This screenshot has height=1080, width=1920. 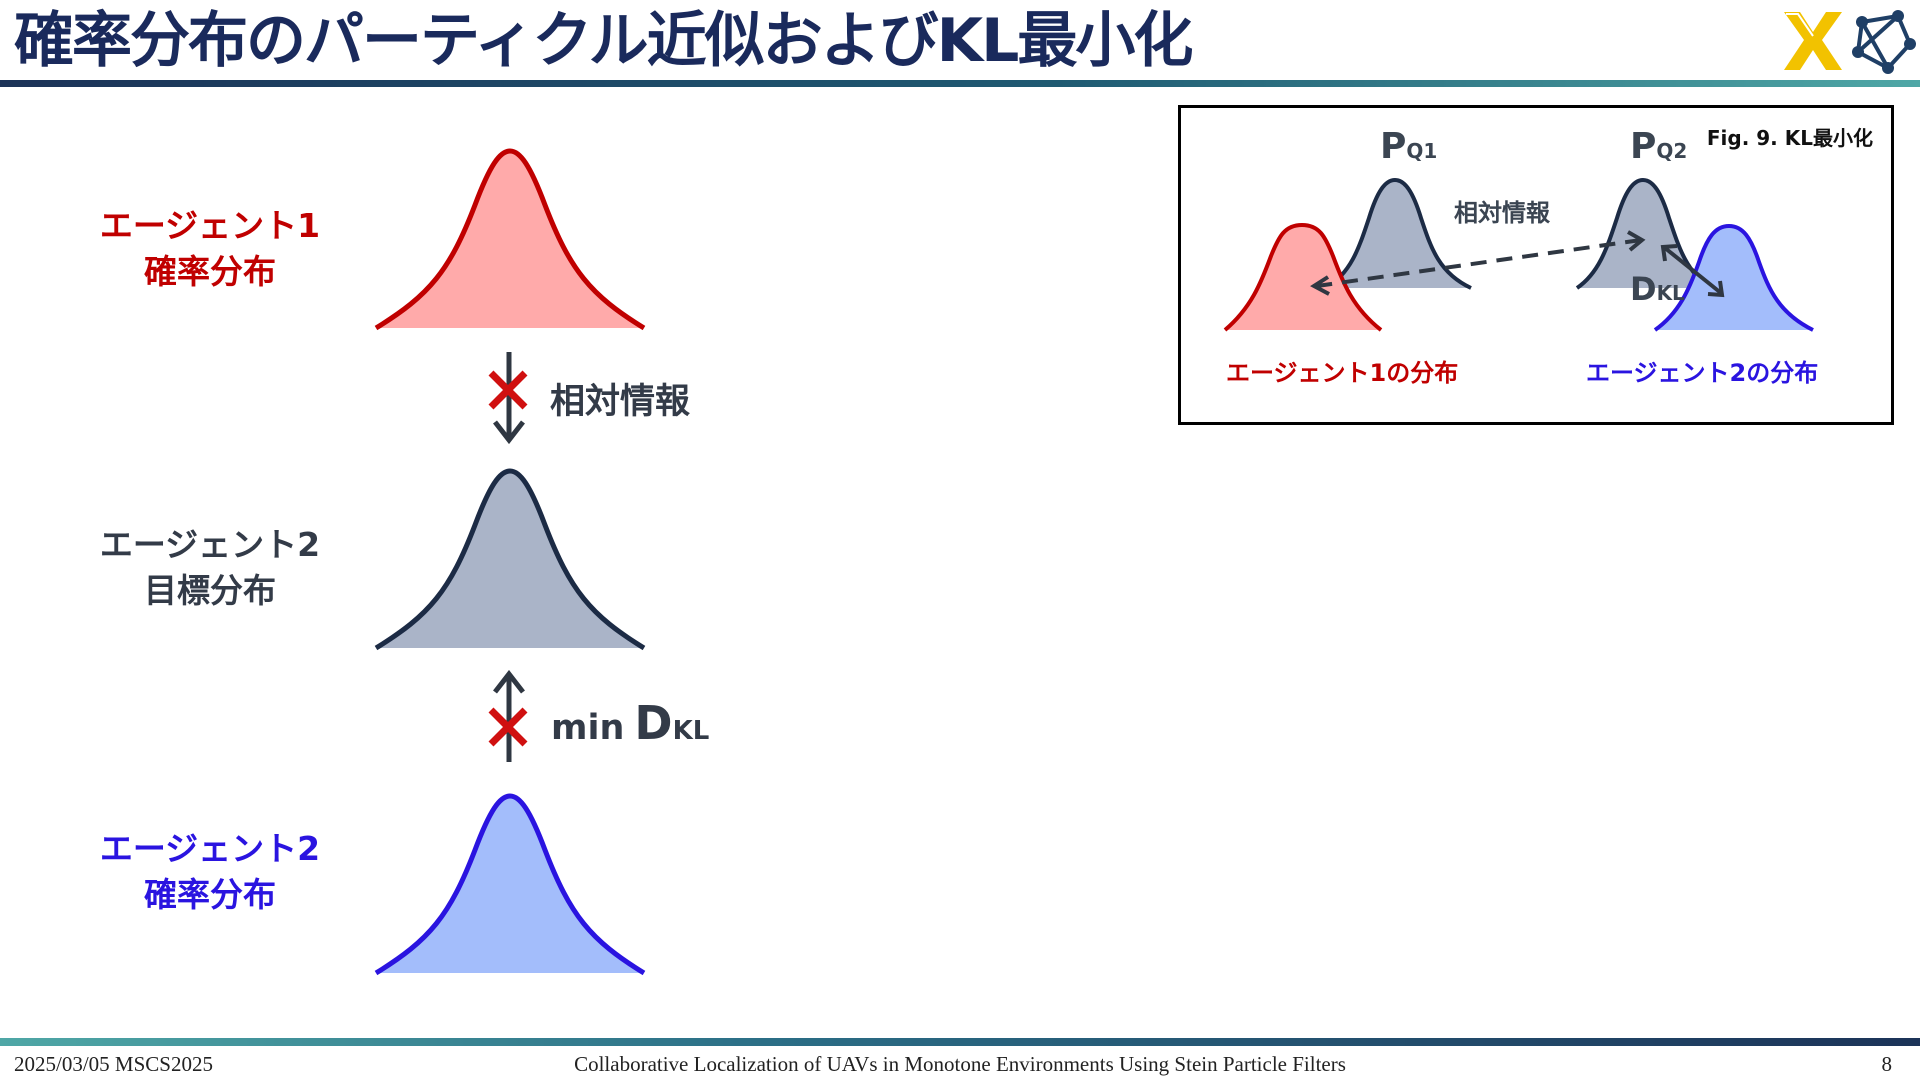 I want to click on figure-agent2-label: エージェント2の分布, so click(x=1702, y=373).